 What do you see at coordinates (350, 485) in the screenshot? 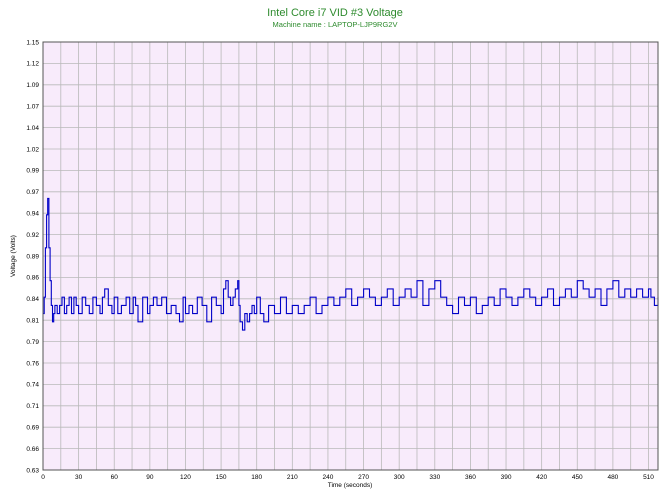
I see `x-axis-label: Time (seconds)` at bounding box center [350, 485].